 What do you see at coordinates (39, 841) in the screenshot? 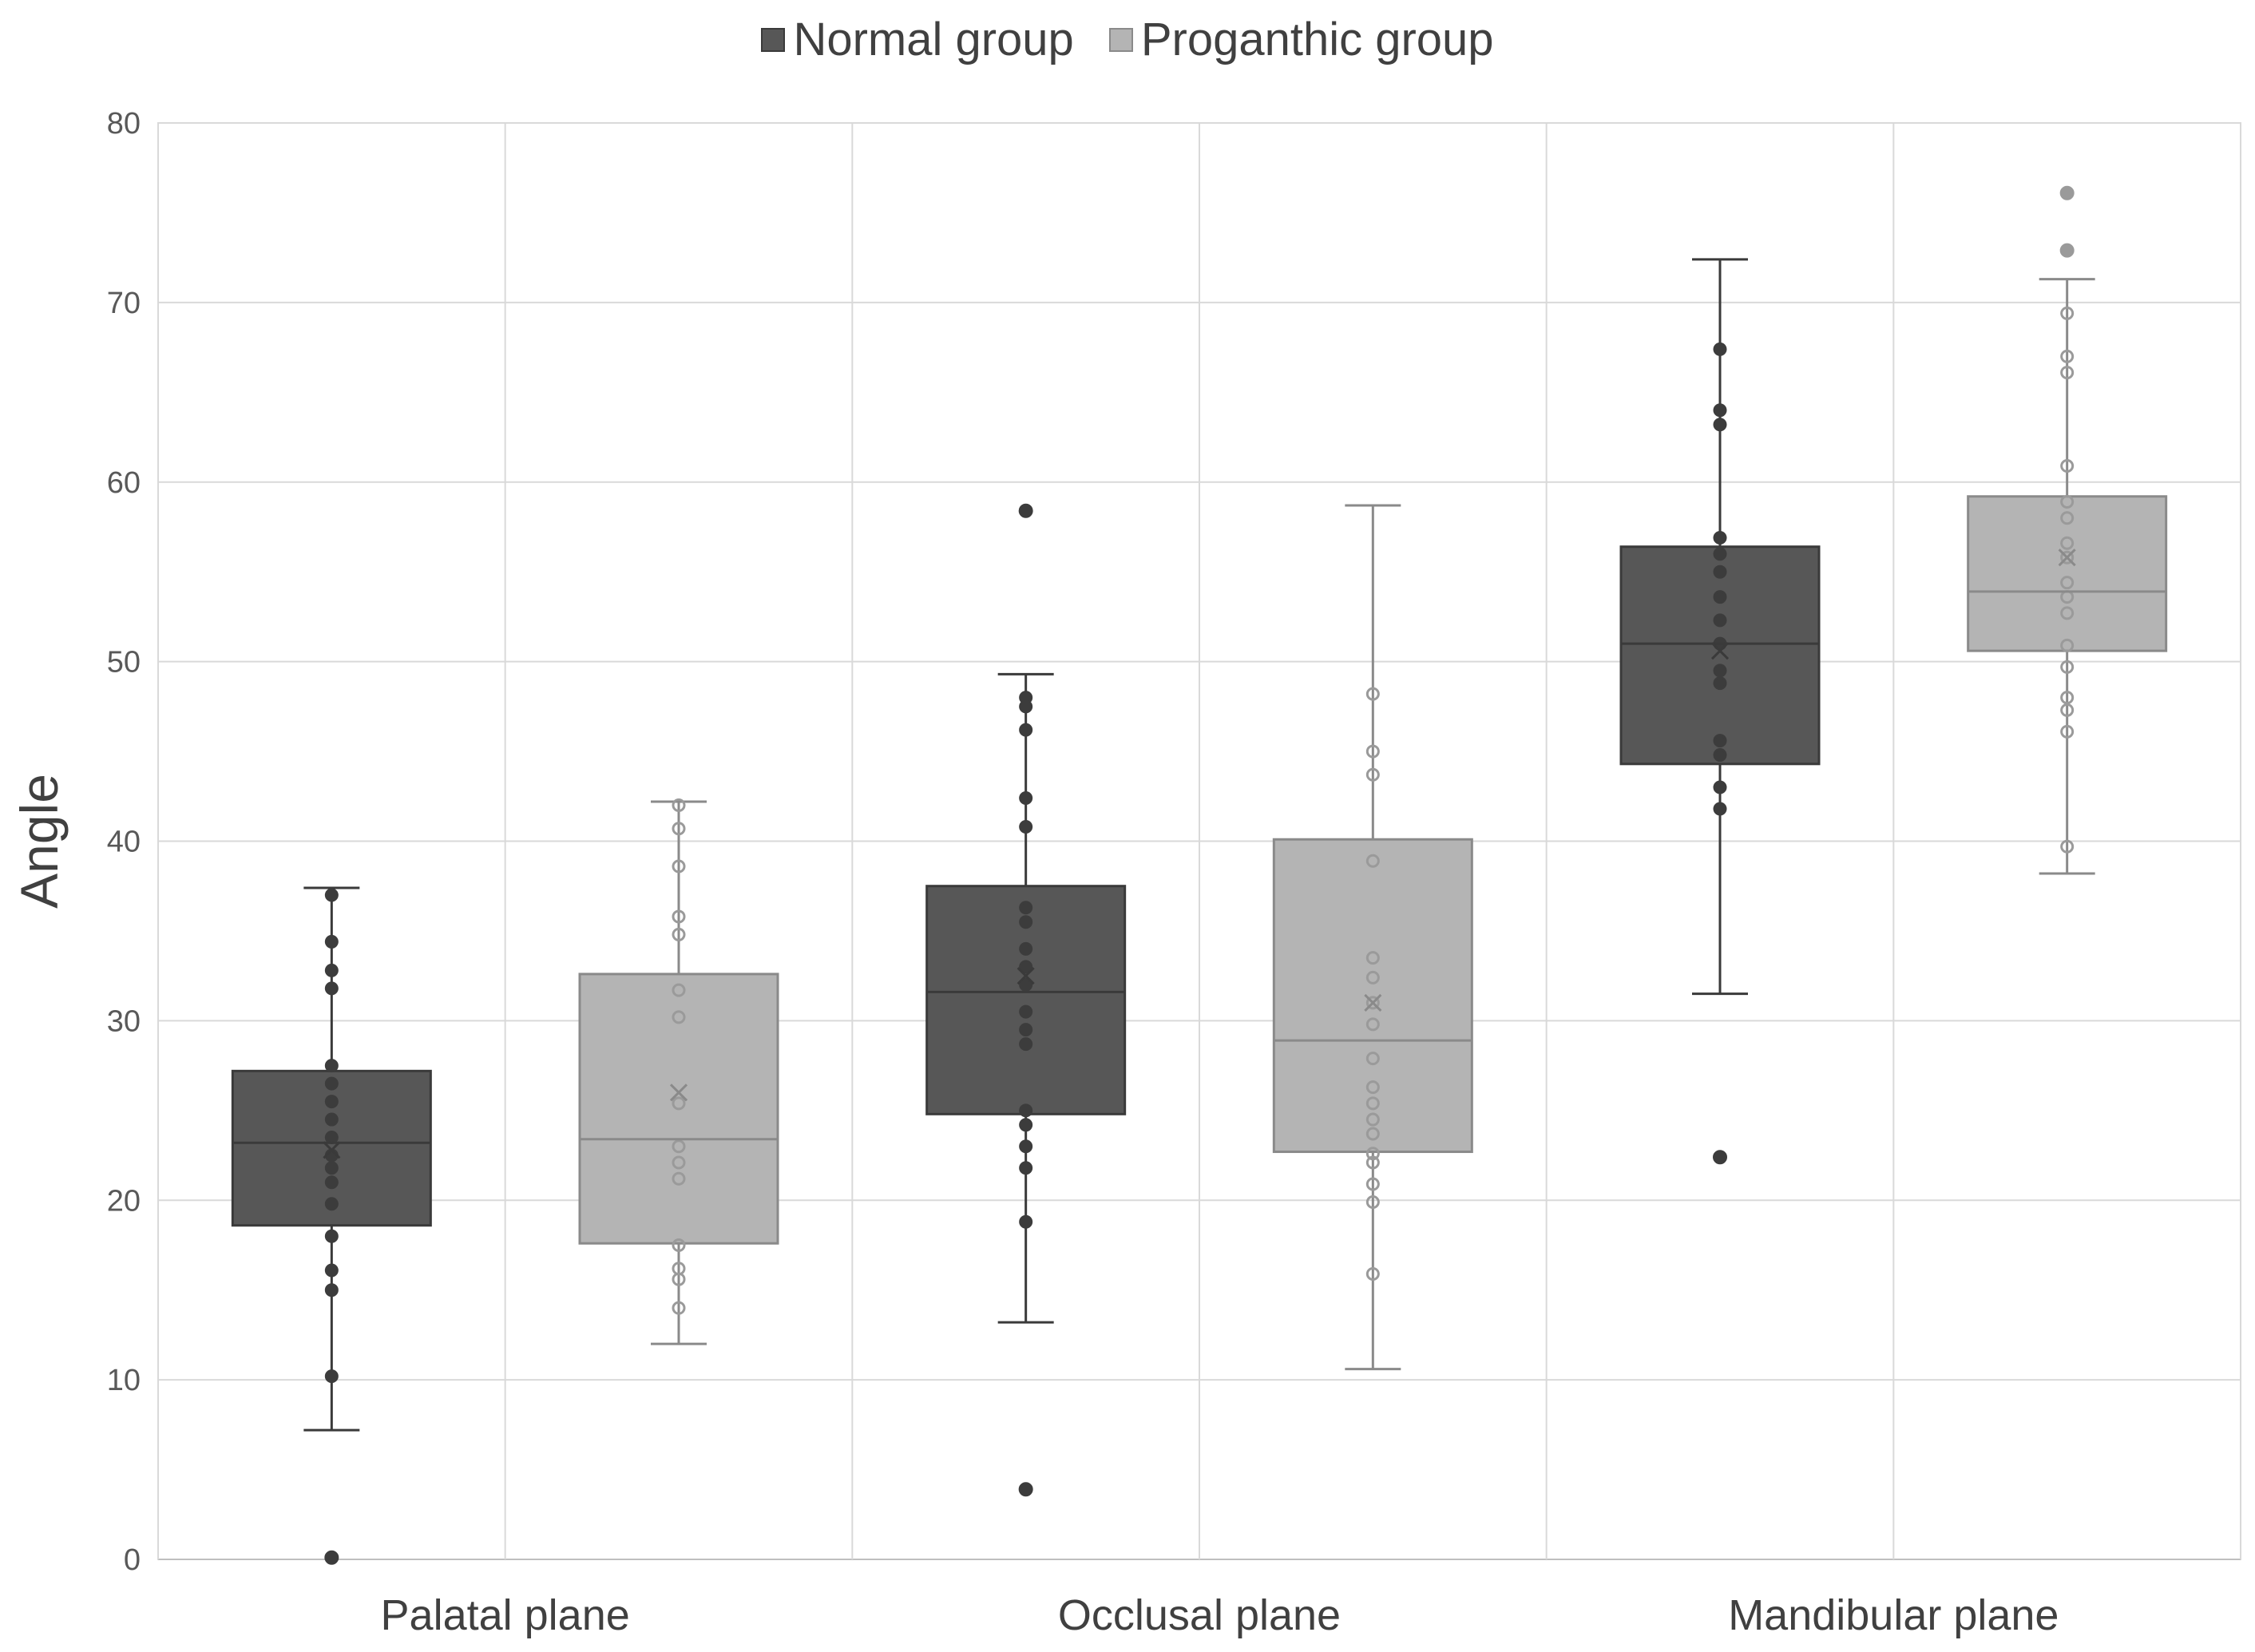
I see `y-axis-title: Angle` at bounding box center [39, 841].